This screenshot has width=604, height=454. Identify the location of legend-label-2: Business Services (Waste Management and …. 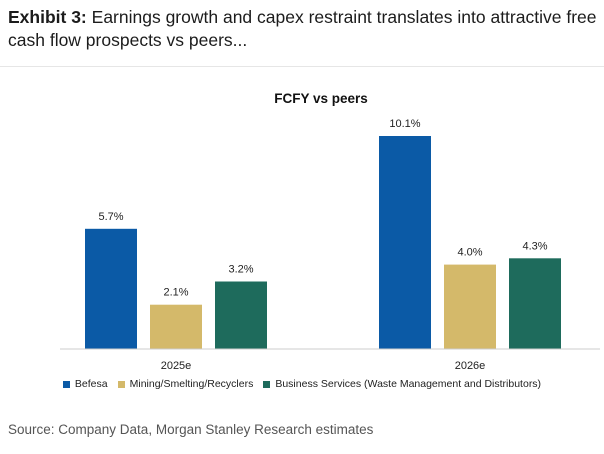
(408, 384).